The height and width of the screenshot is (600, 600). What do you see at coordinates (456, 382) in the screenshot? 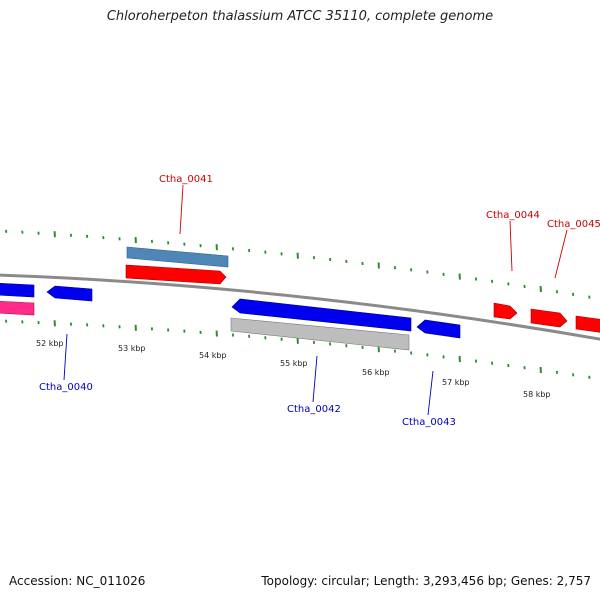
I see `tick-label-57kbp: 57 kbp` at bounding box center [456, 382].